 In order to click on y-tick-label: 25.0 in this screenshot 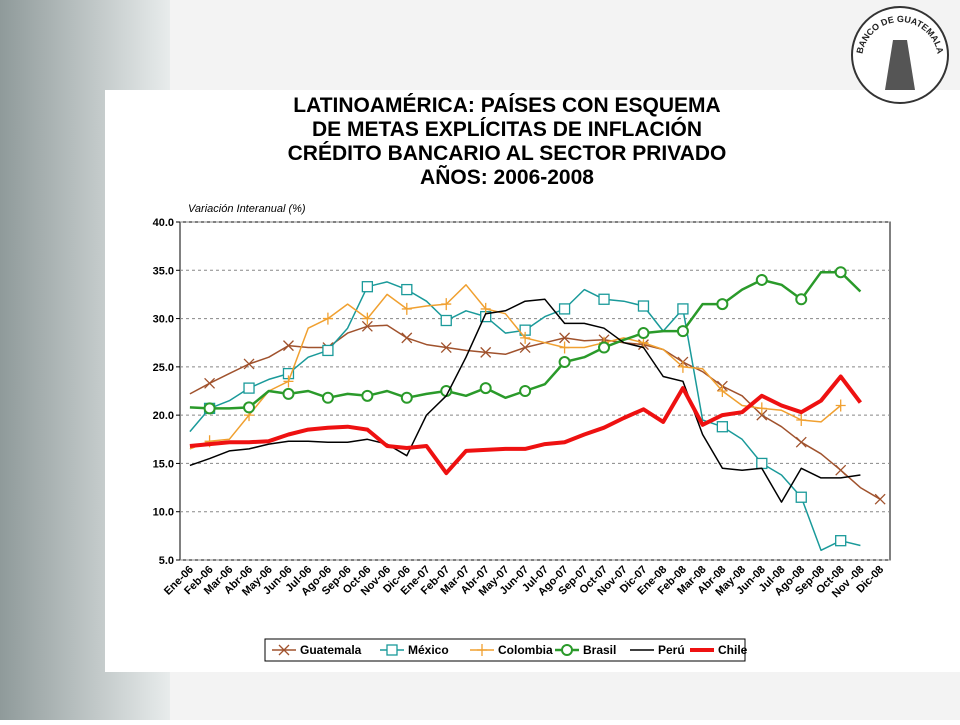, I will do `click(163, 368)`.